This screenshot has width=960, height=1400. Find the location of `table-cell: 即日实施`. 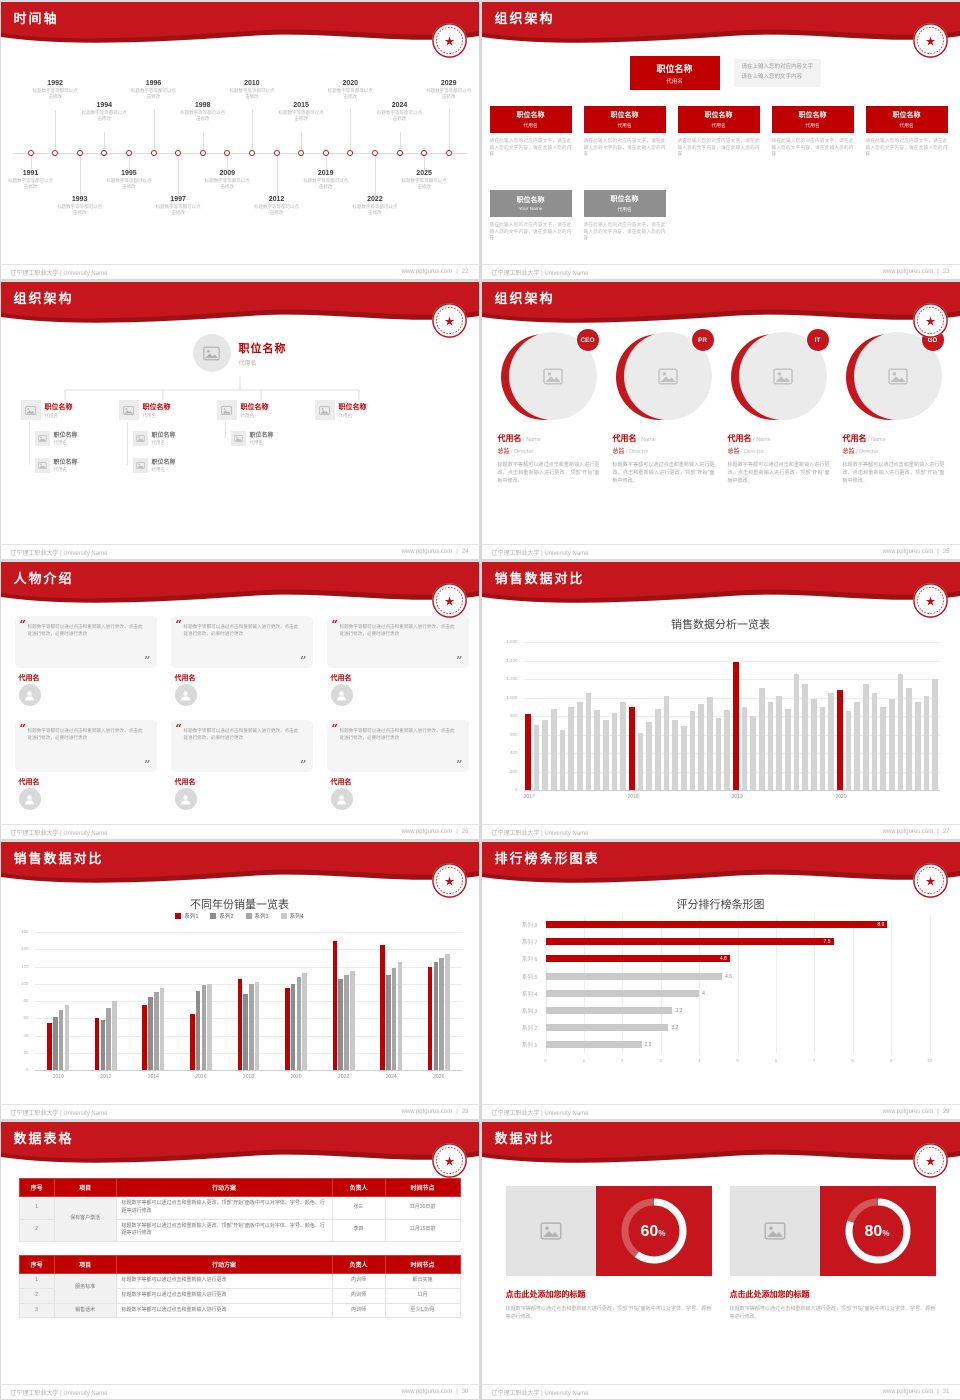

table-cell: 即日实施 is located at coordinates (422, 1281).